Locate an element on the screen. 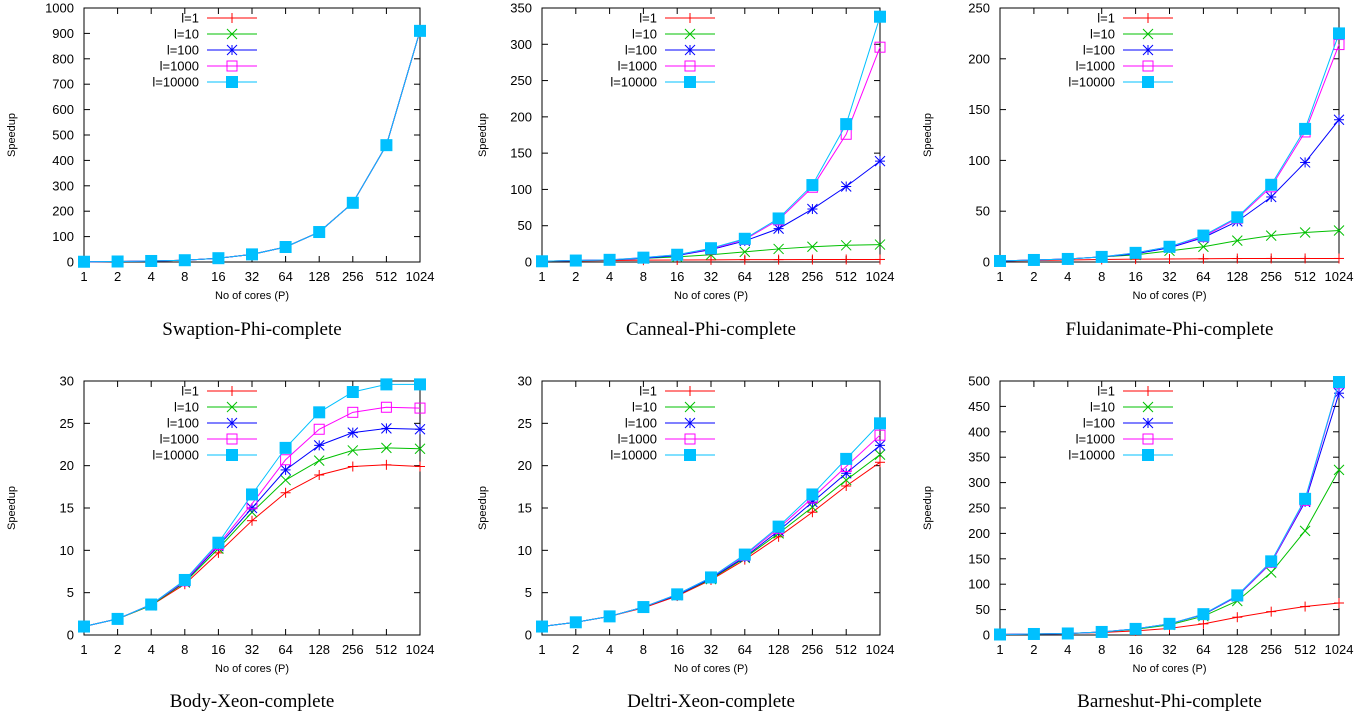  legend-label: l=1000 is located at coordinates (1095, 66).